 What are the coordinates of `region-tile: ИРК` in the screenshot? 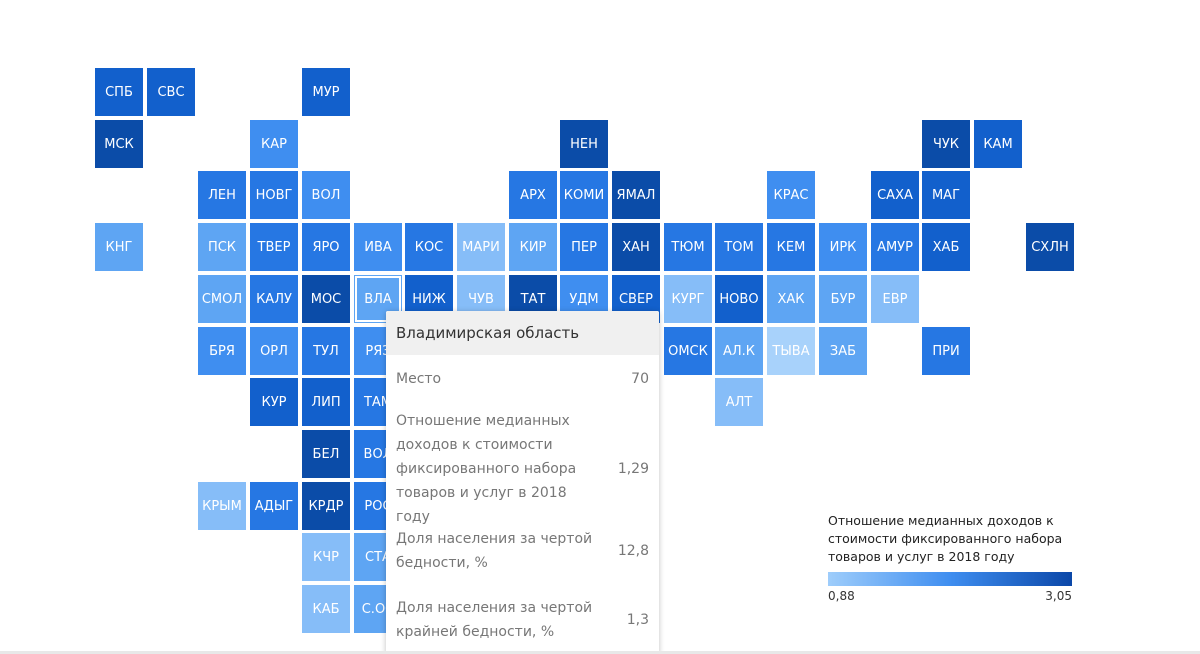 It's located at (843, 247).